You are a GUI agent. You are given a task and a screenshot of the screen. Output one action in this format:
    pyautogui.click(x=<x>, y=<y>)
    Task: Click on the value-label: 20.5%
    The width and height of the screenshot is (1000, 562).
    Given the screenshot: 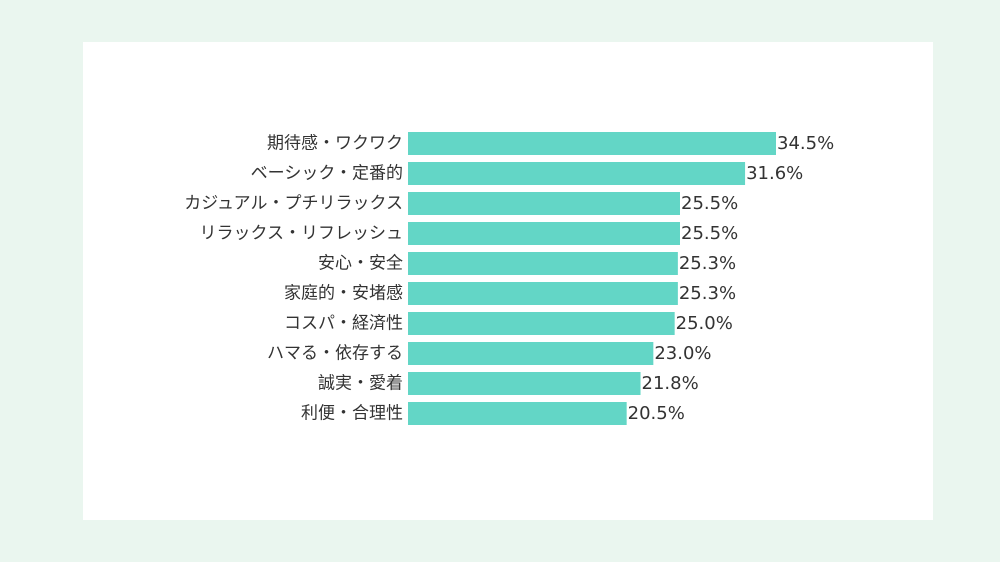 What is the action you would take?
    pyautogui.click(x=656, y=413)
    